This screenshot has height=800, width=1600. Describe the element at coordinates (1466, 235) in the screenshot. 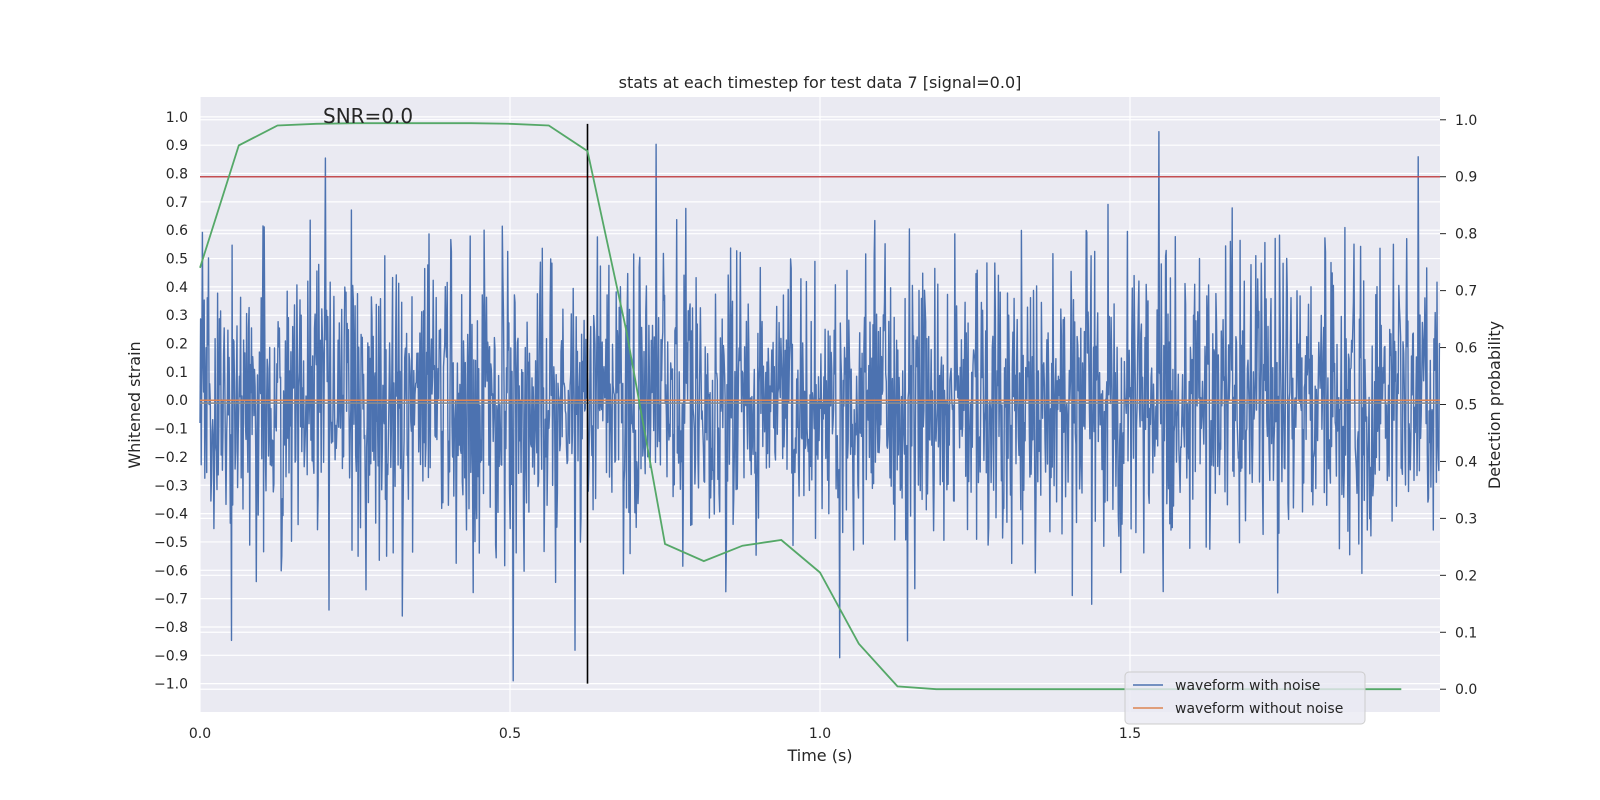

I see `y2-tick-label-2: 0.8` at that location.